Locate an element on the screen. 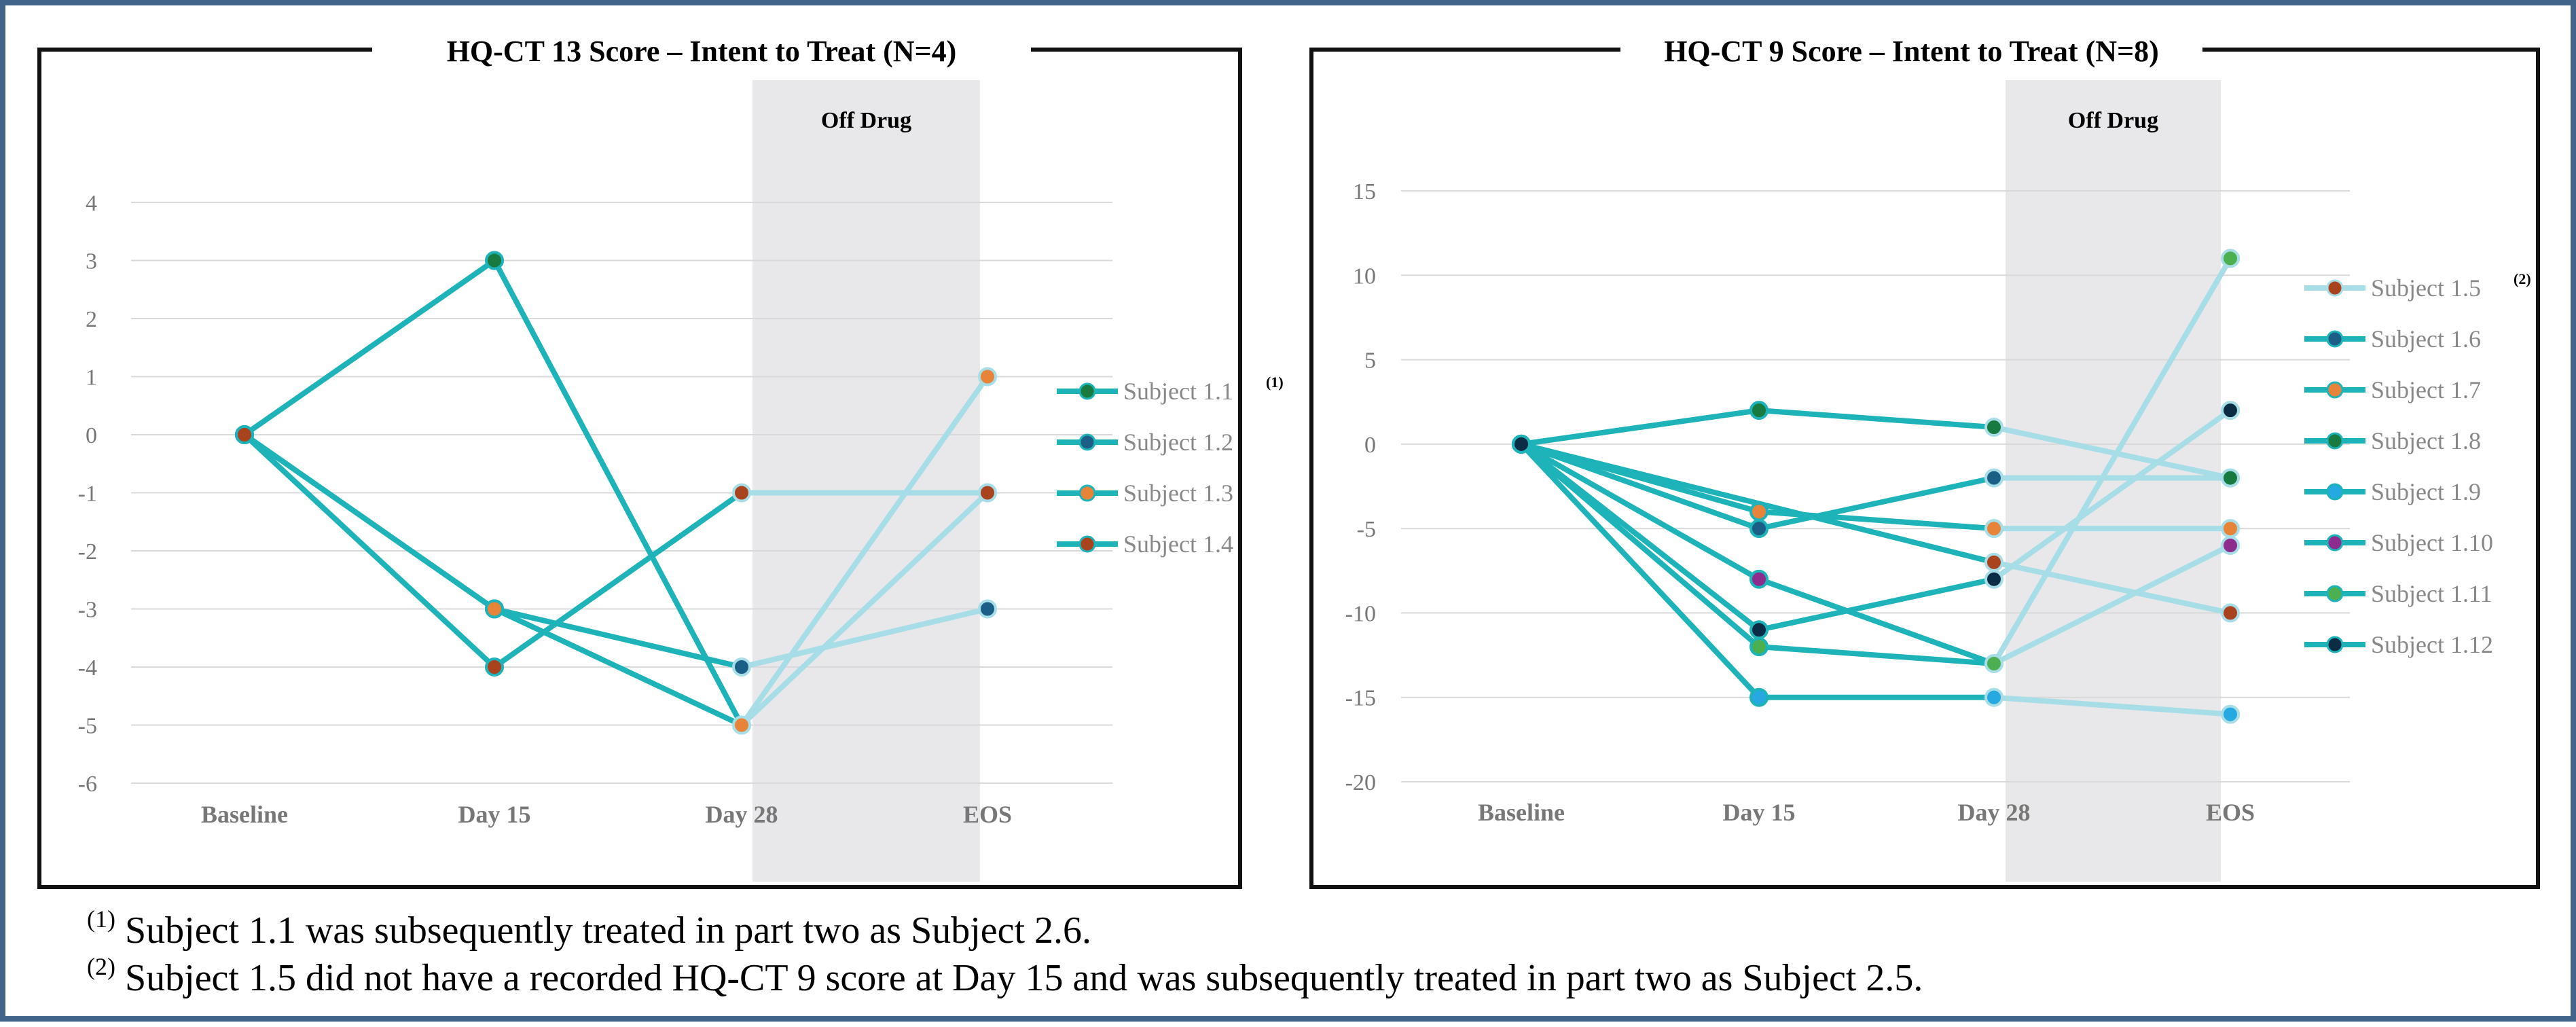 This screenshot has height=1027, width=2576. legend-label: Subject 1.5 is located at coordinates (2426, 288).